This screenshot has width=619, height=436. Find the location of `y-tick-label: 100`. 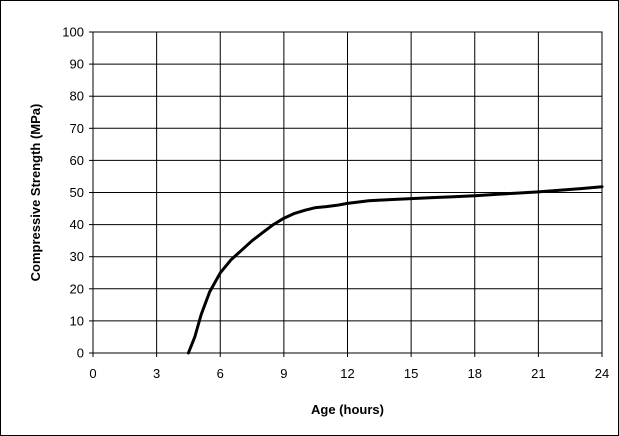

y-tick-label: 100 is located at coordinates (73, 32).